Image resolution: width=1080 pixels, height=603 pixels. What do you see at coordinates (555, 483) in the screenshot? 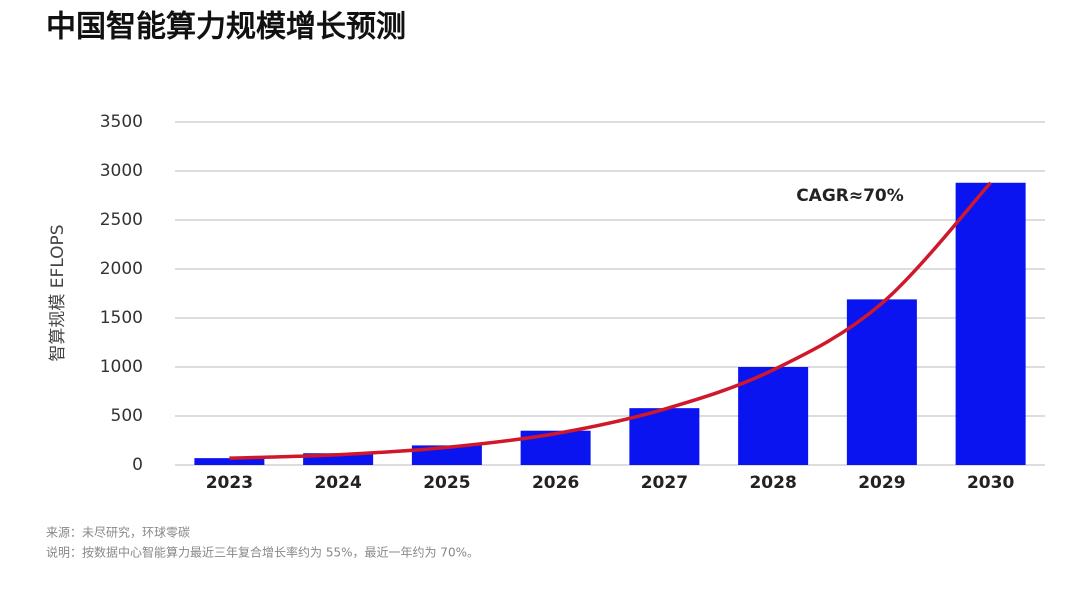
I see `x-tick-label: 2026` at bounding box center [555, 483].